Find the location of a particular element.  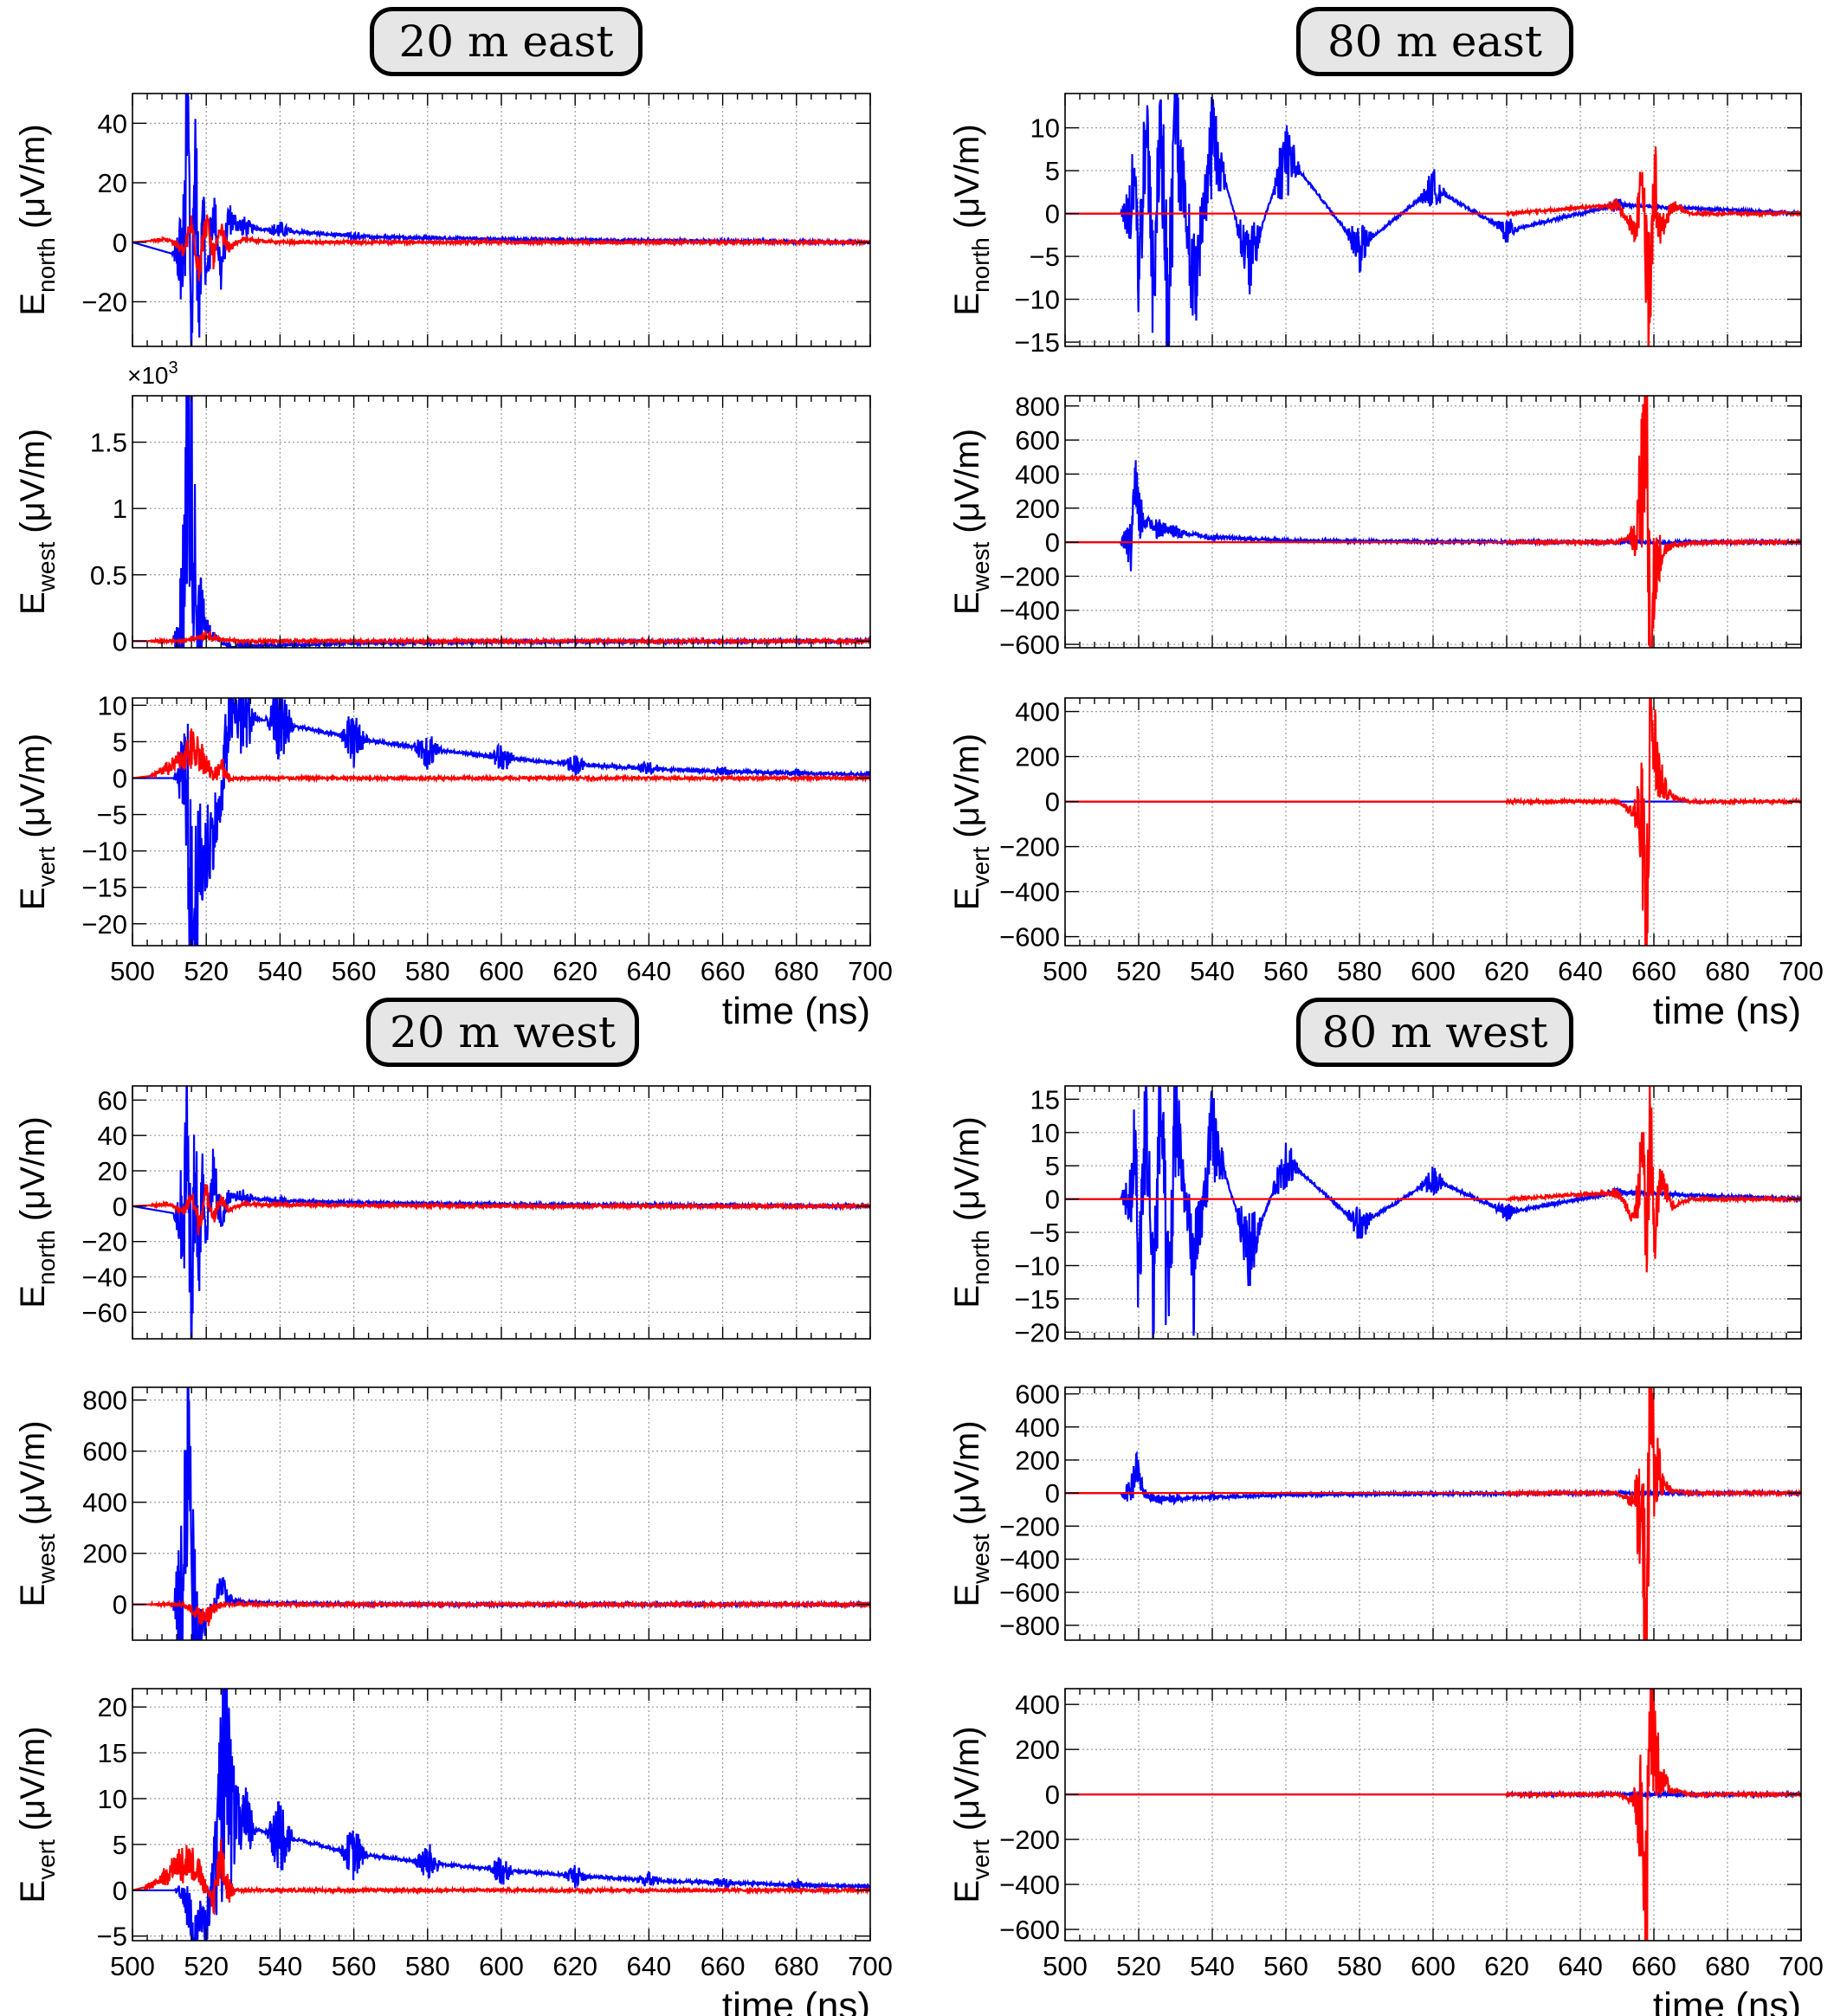

ylabel-sub: vert is located at coordinates (980, 867).